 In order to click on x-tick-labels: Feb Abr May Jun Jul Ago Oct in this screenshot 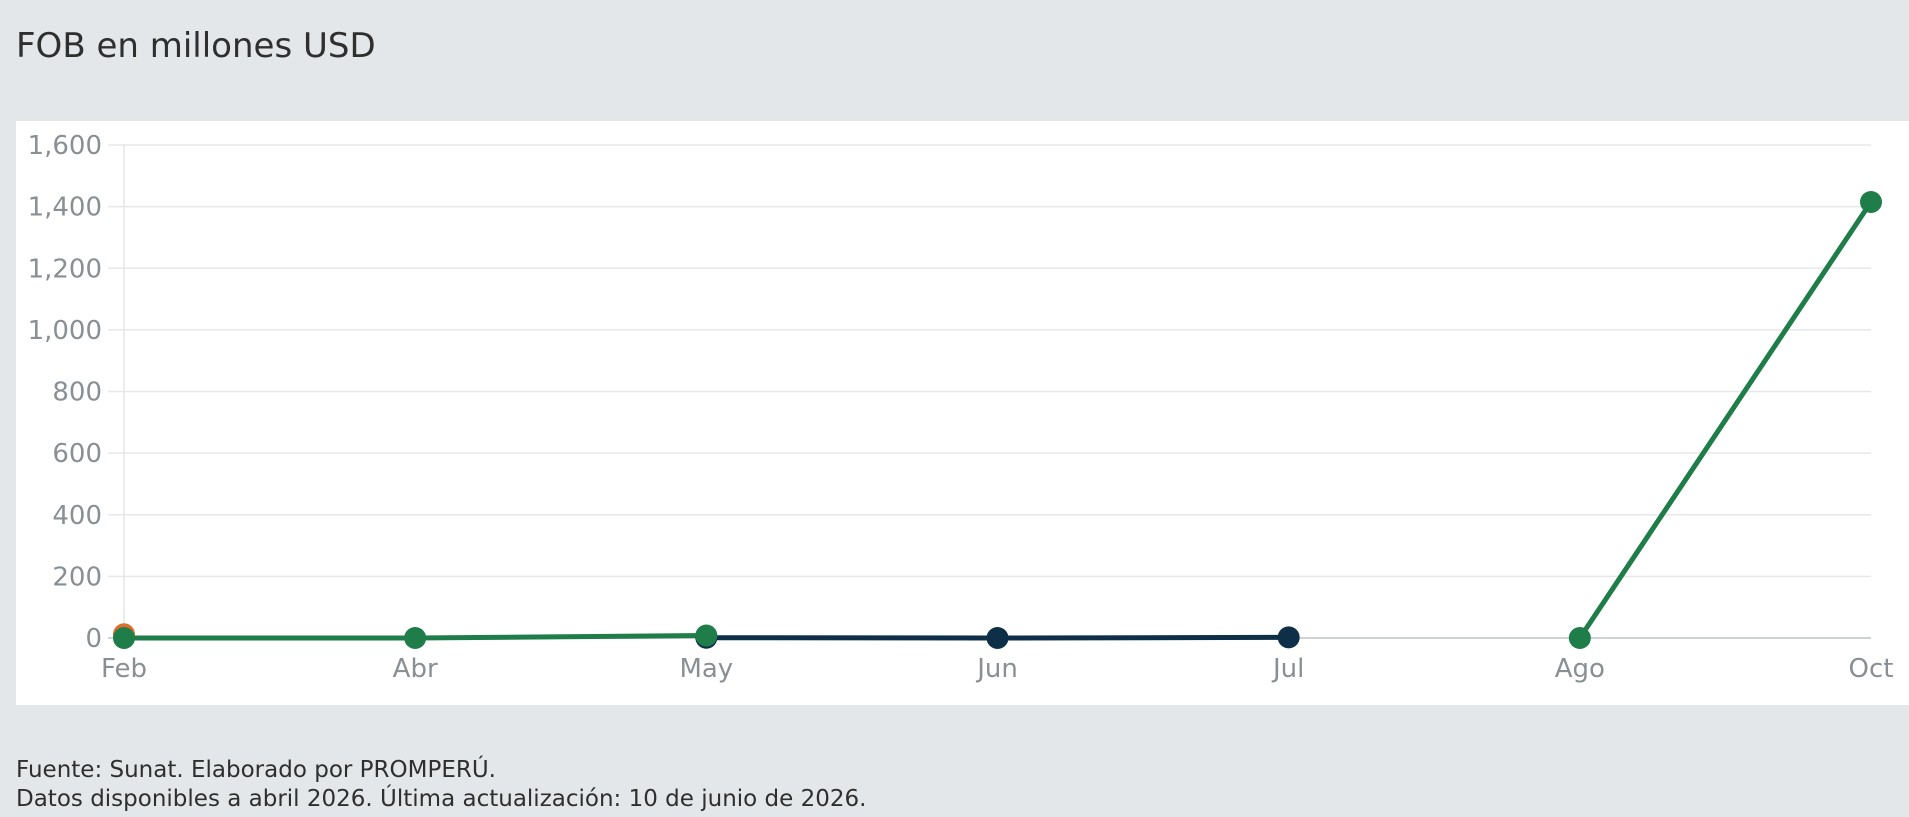, I will do `click(997, 669)`.